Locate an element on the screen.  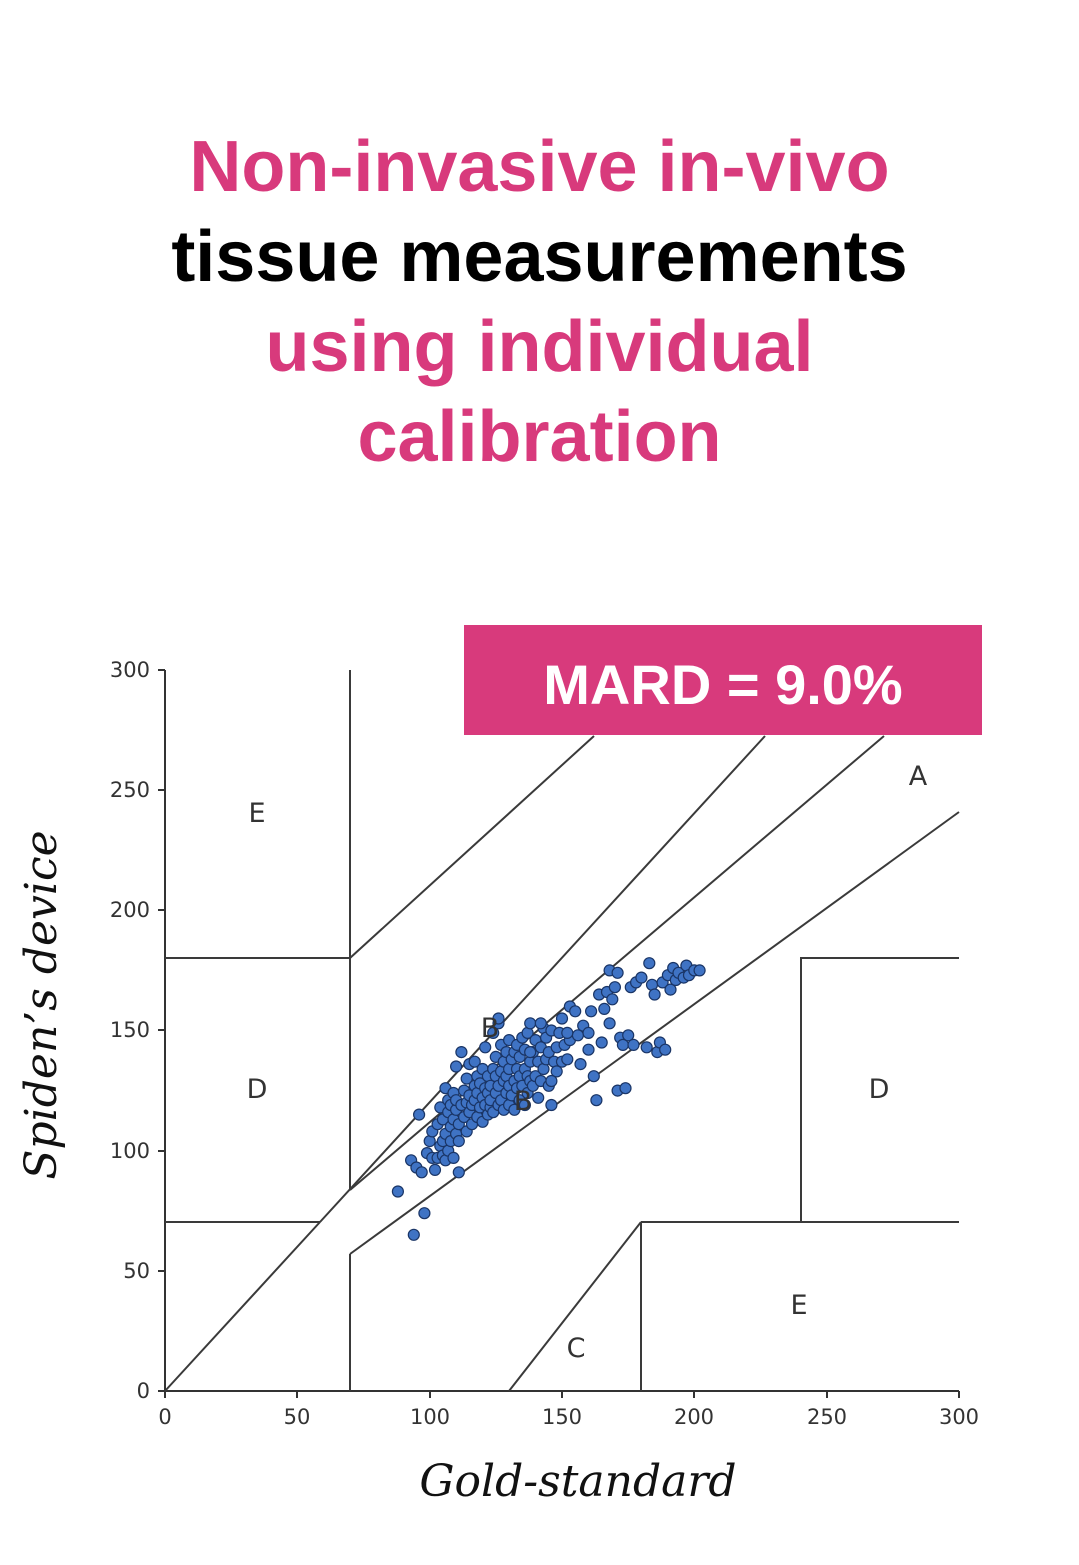
x-tick-labels: 0 50 100 150 200 250 300 is located at coordinates (568, 1417).